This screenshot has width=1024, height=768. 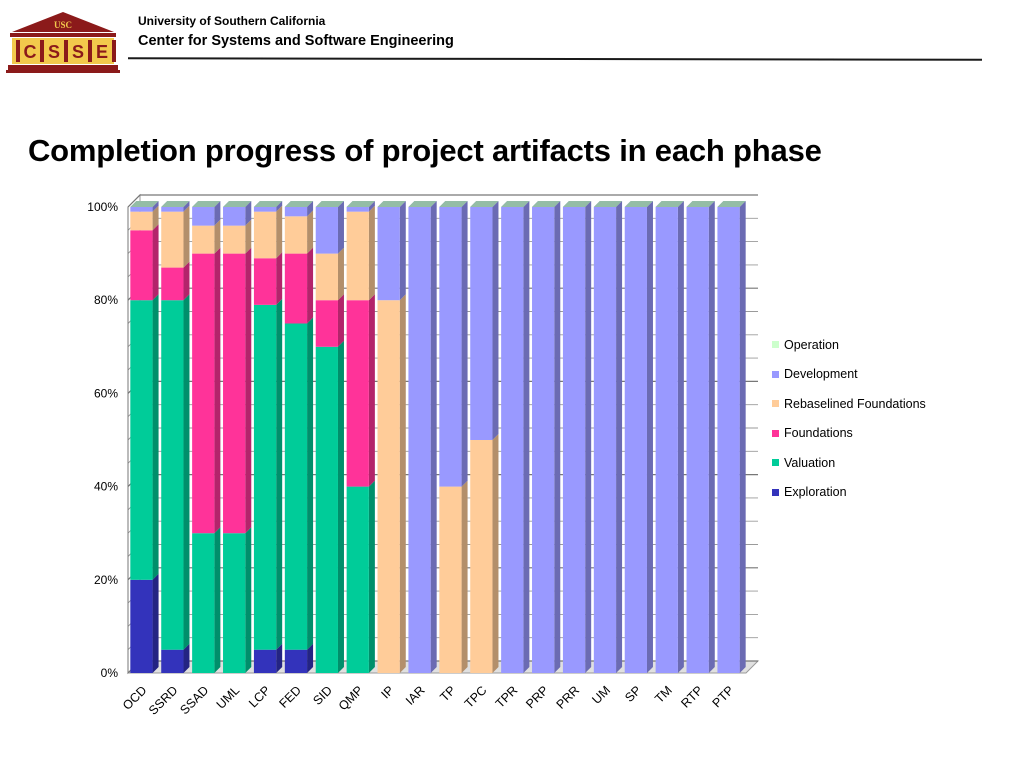 What do you see at coordinates (849, 404) in the screenshot?
I see `legend-item: Rebaselined Foundations` at bounding box center [849, 404].